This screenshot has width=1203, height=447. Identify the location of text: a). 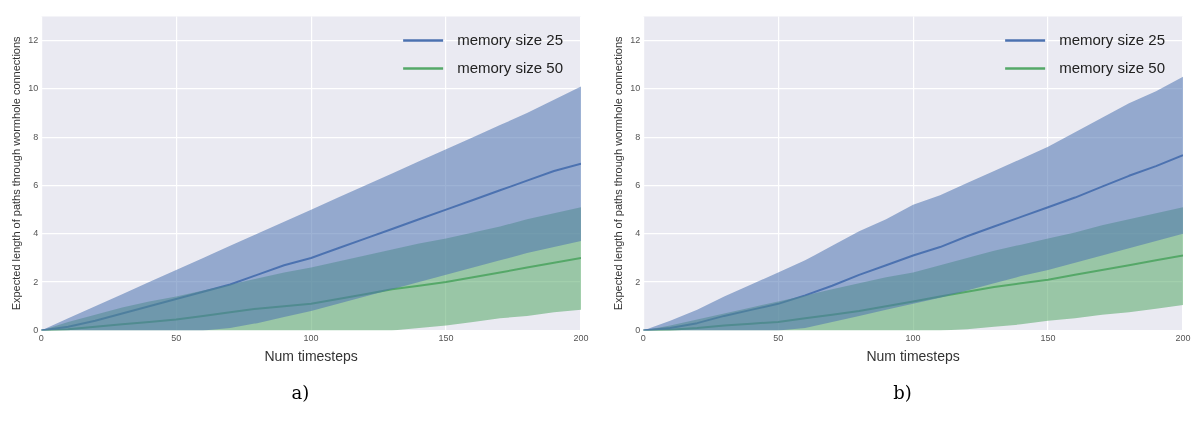
(300, 392).